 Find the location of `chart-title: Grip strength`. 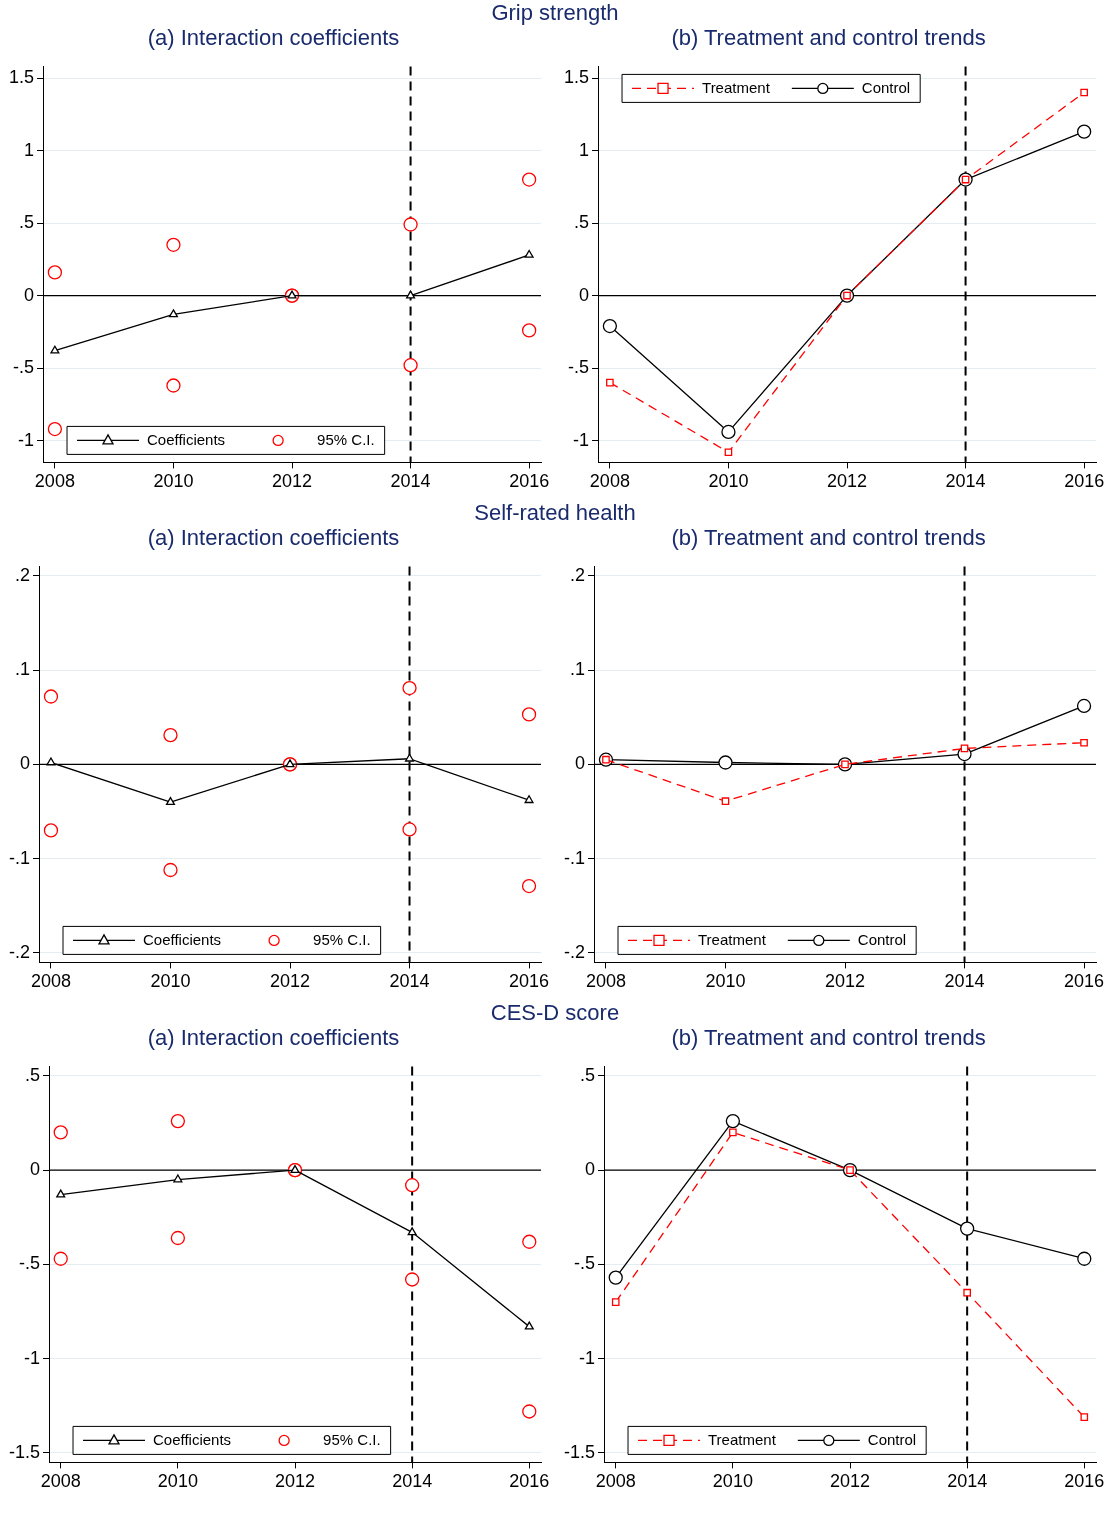

chart-title: Grip strength is located at coordinates (555, 13).